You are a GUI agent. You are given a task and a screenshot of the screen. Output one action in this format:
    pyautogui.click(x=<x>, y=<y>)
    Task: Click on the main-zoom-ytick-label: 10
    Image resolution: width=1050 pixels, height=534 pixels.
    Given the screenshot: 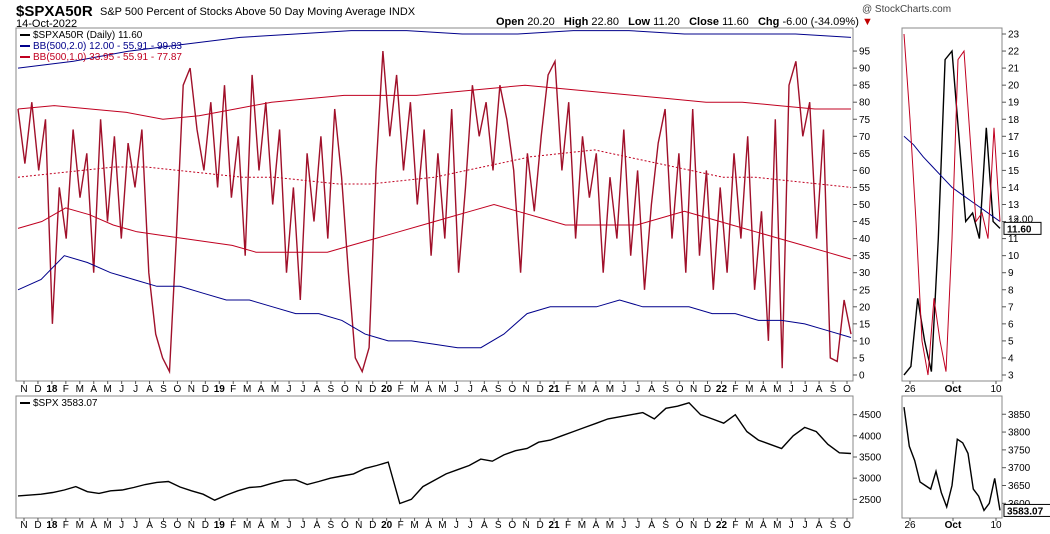 What is the action you would take?
    pyautogui.click(x=1014, y=256)
    